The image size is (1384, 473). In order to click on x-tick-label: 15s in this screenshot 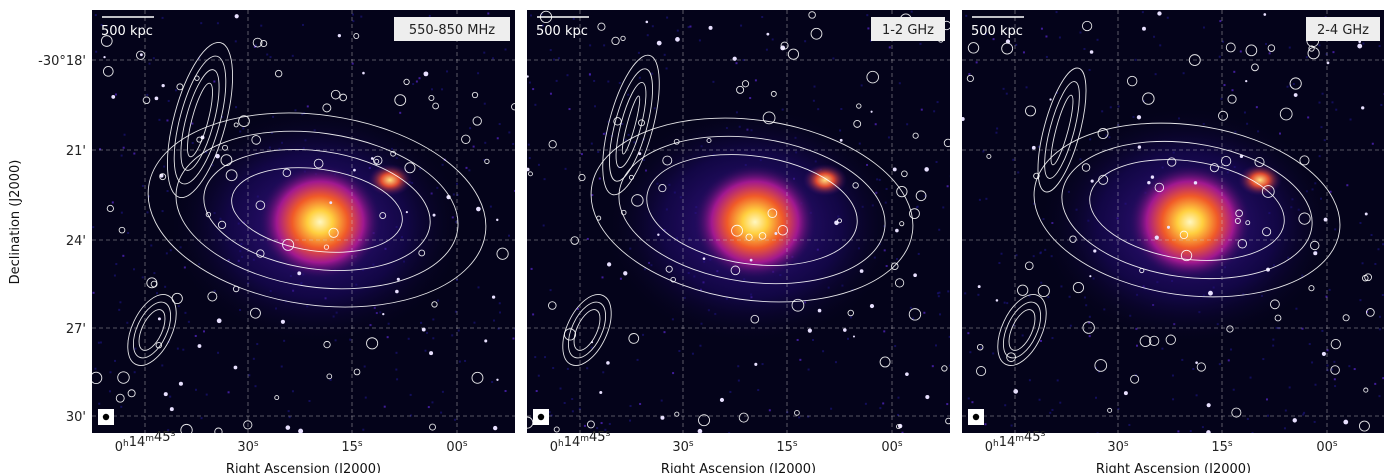, I will do `click(352, 447)`.